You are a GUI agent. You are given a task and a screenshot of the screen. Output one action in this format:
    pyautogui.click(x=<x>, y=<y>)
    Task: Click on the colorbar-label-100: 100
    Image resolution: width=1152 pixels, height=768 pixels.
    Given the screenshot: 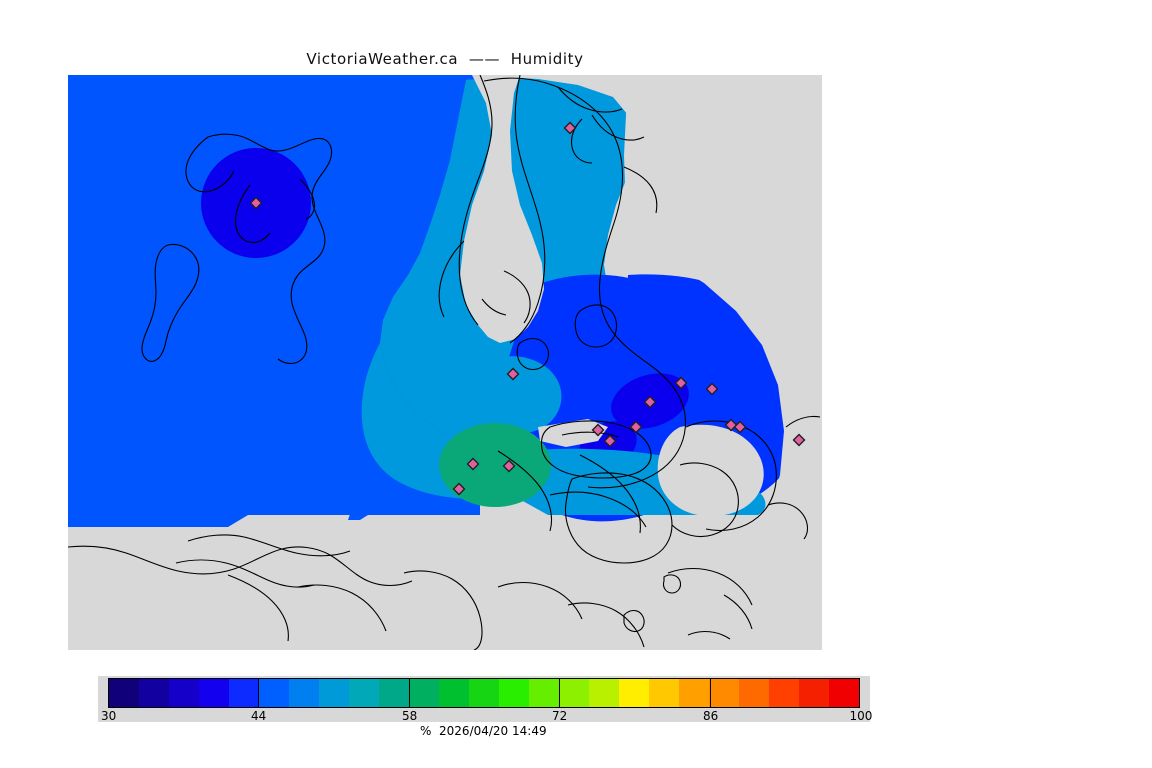 What is the action you would take?
    pyautogui.click(x=861, y=716)
    